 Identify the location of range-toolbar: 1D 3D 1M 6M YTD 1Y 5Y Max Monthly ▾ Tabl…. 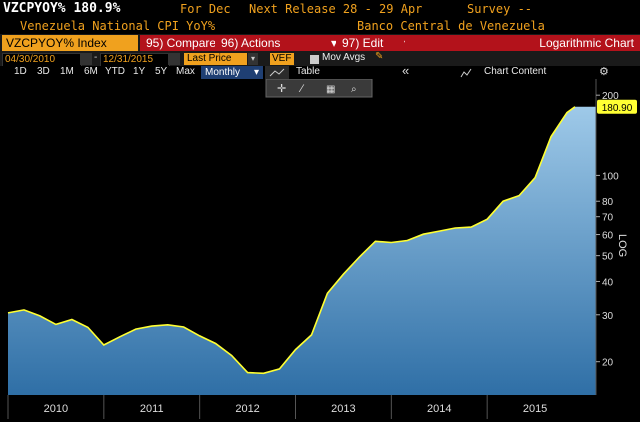
(320, 71).